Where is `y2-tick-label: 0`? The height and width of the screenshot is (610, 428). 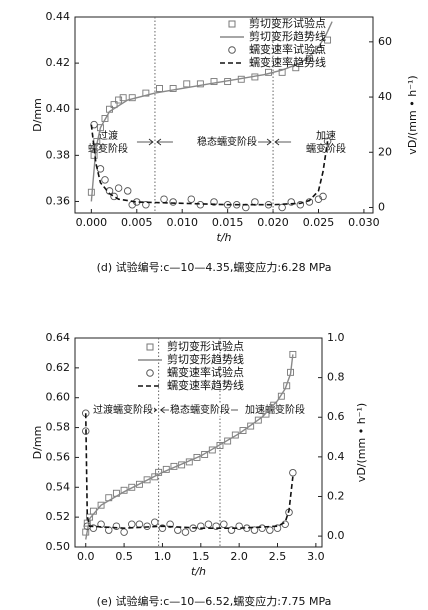 y2-tick-label: 0 is located at coordinates (381, 206).